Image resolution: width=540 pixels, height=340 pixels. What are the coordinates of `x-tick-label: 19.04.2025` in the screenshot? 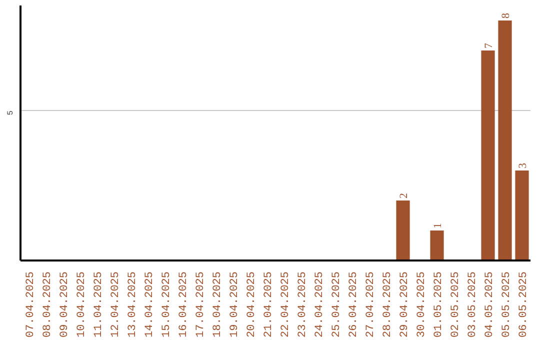 It's located at (235, 304).